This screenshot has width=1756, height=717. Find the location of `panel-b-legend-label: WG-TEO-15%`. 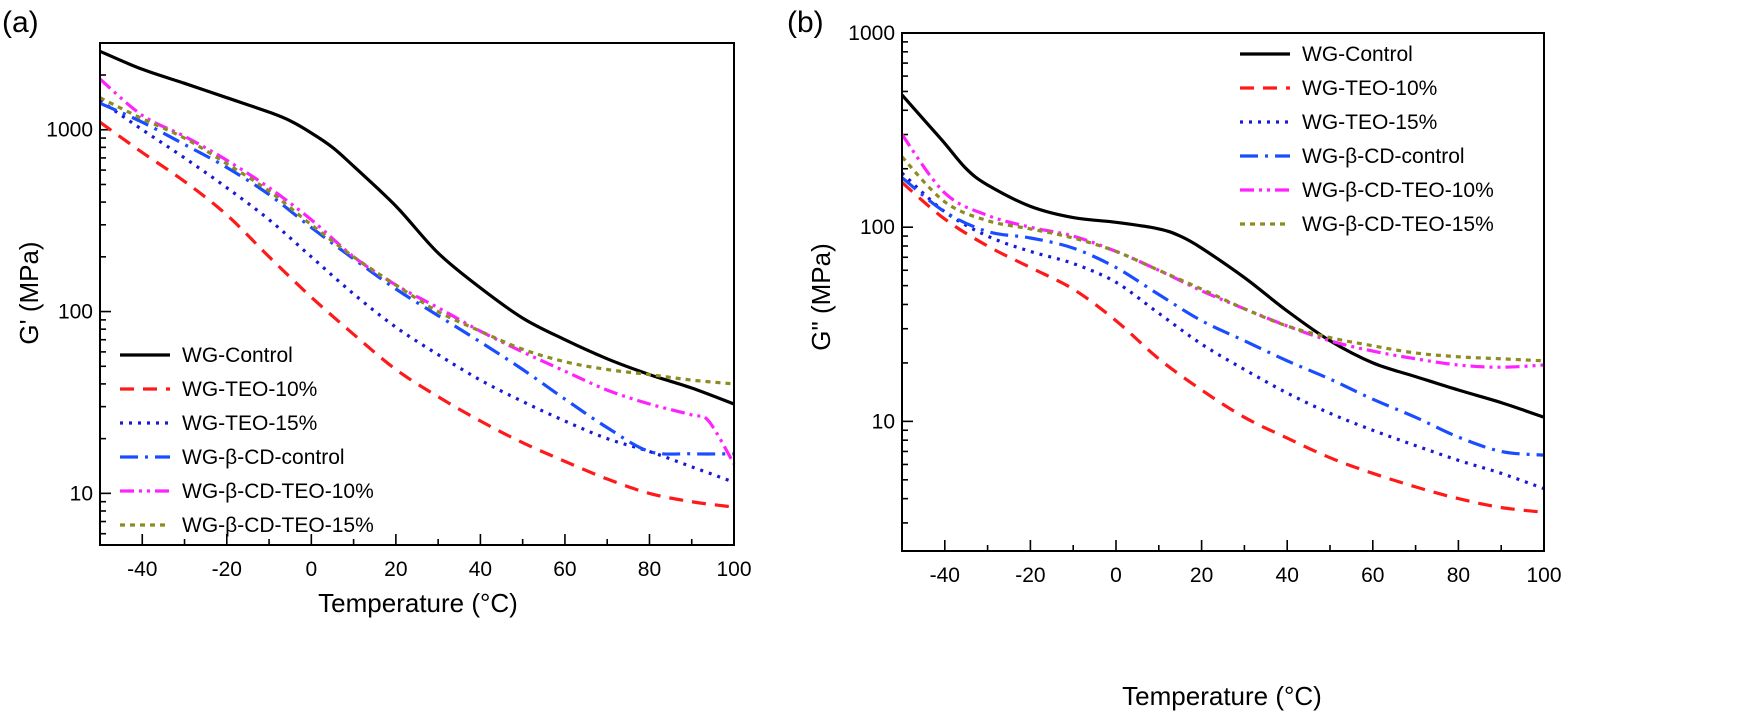

panel-b-legend-label: WG-TEO-15% is located at coordinates (1369, 122).